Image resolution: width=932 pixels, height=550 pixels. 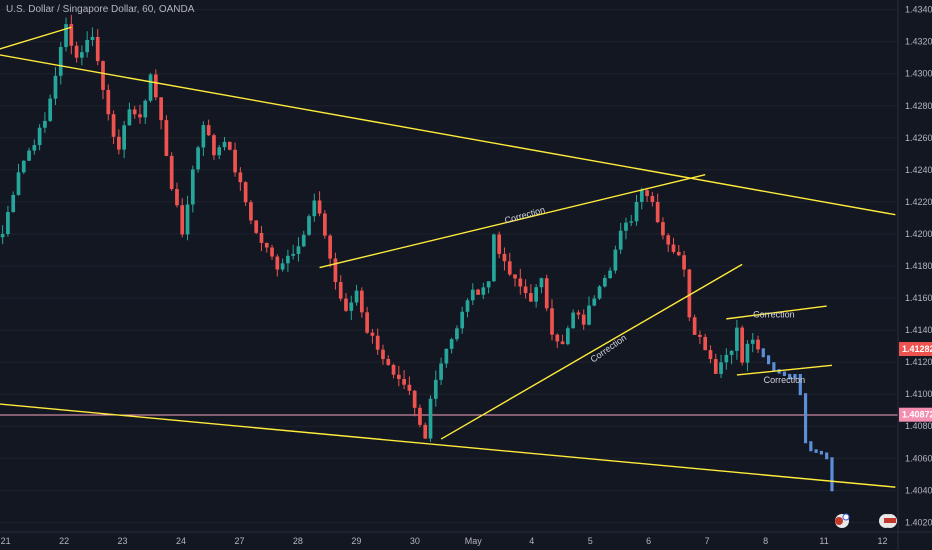 I want to click on x-tick-label: 12, so click(x=883, y=541).